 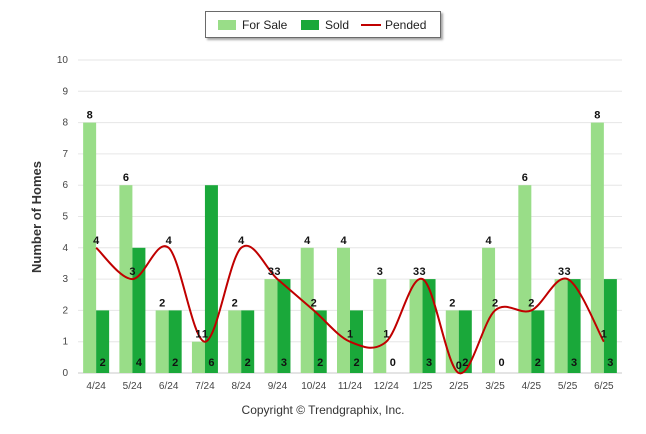 What do you see at coordinates (65, 217) in the screenshot?
I see `y-tick-label: 5` at bounding box center [65, 217].